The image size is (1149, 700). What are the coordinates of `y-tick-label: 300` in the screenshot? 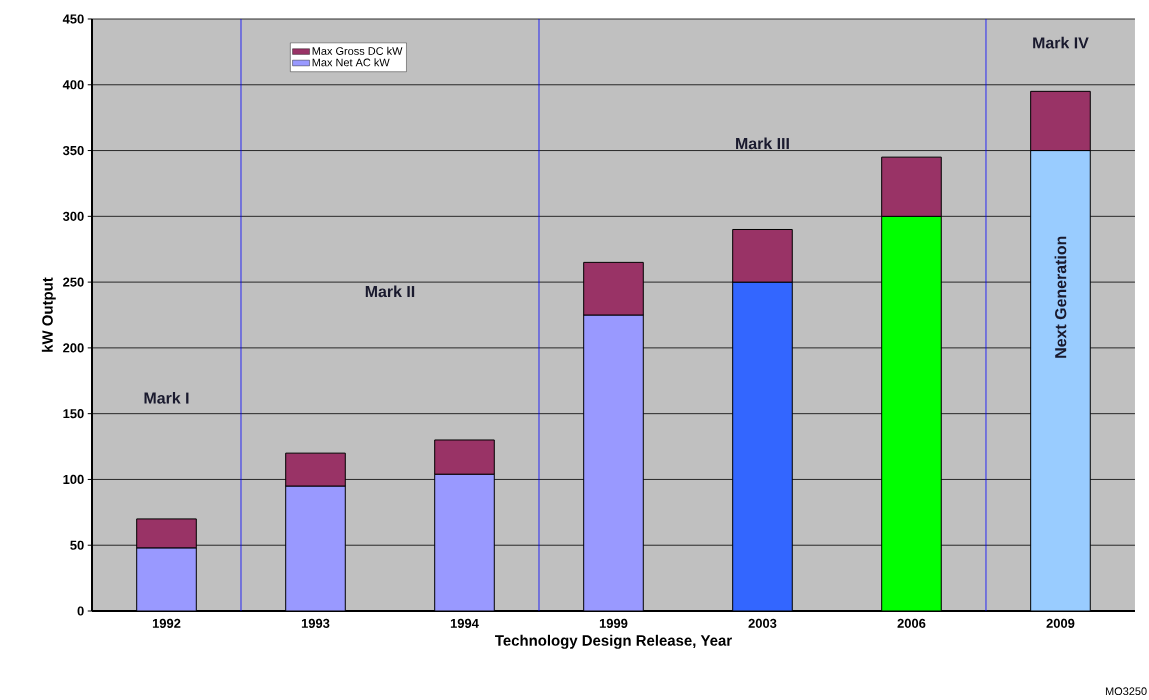 It's located at (73, 216).